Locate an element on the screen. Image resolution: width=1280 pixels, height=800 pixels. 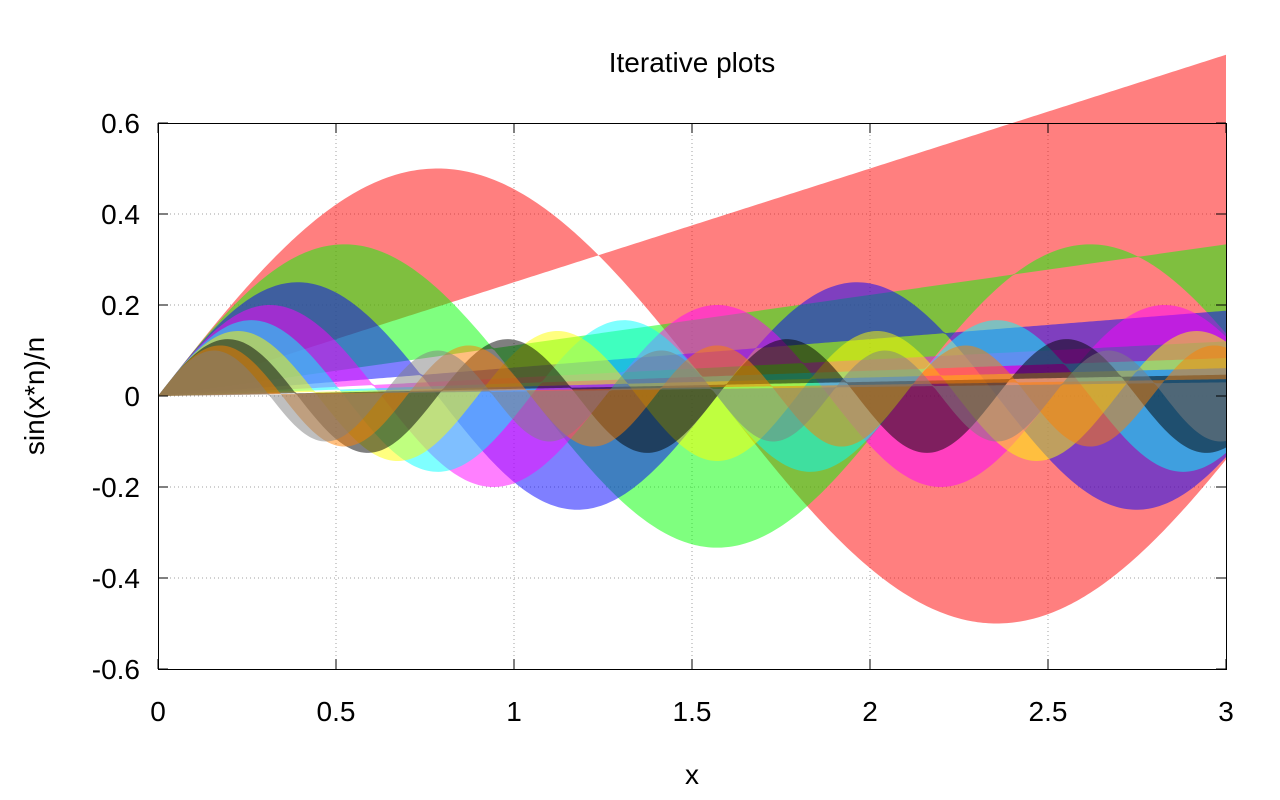
series-band-n8 is located at coordinates (692, 396).